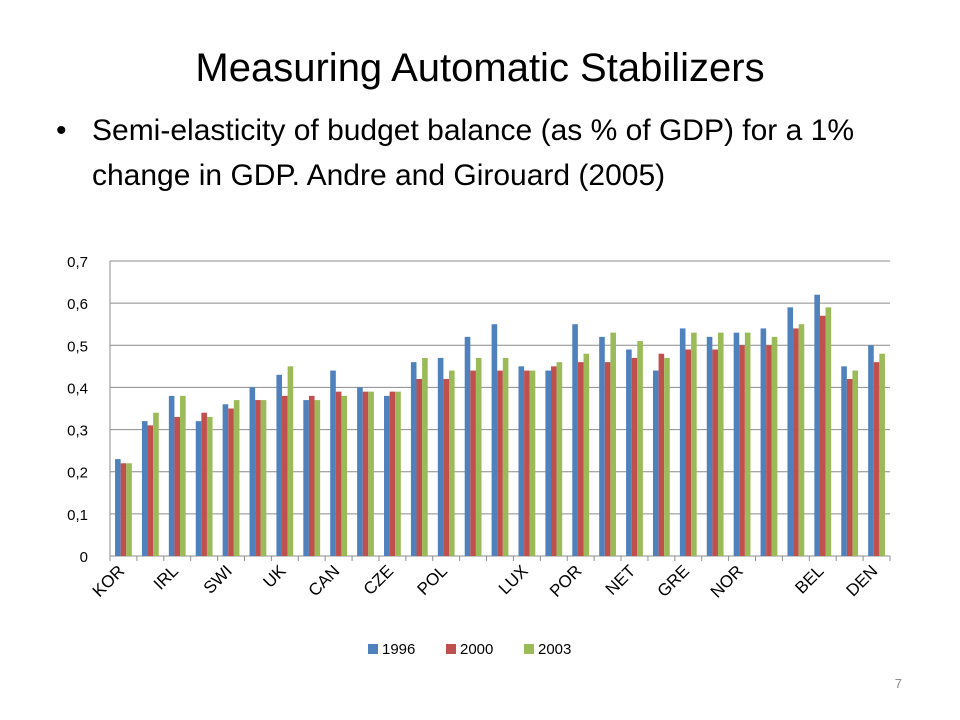 This screenshot has width=960, height=720. What do you see at coordinates (275, 576) in the screenshot?
I see `x-tick-label: UK` at bounding box center [275, 576].